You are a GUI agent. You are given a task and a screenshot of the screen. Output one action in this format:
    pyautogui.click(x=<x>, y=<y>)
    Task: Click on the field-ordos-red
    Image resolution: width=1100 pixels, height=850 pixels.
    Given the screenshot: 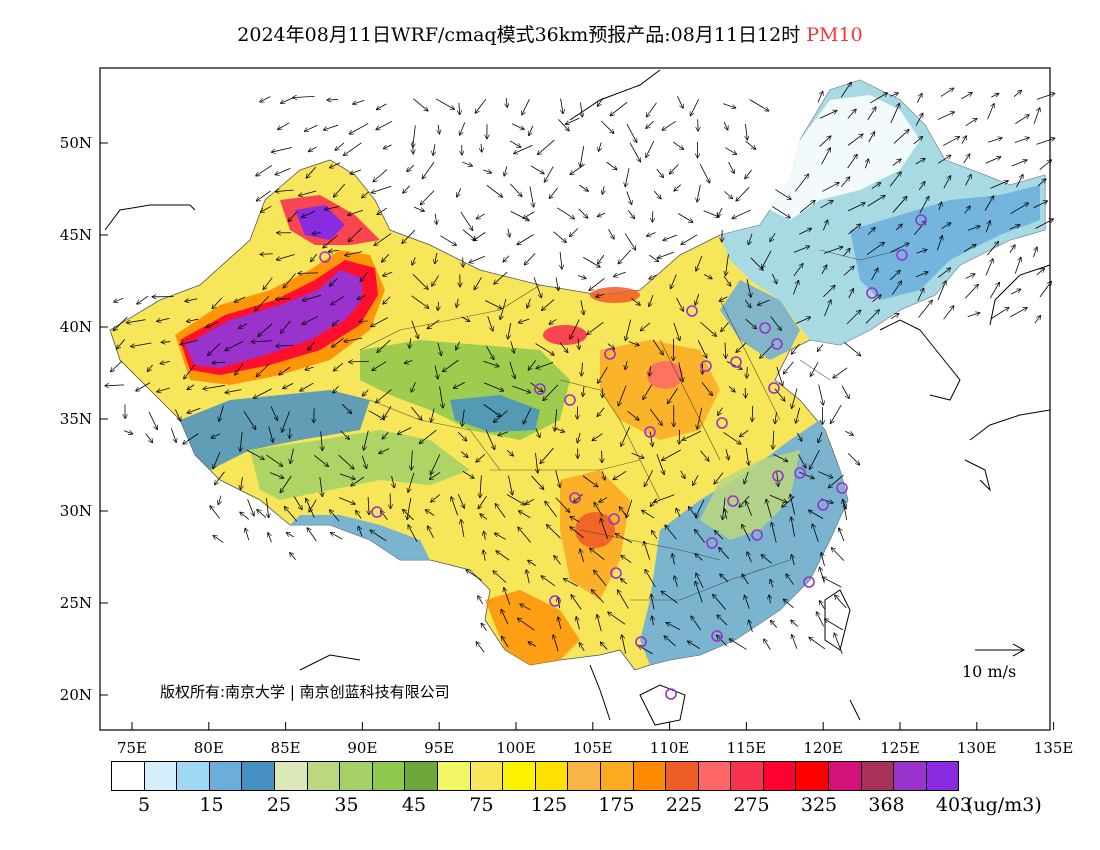 What is the action you would take?
    pyautogui.click(x=615, y=295)
    